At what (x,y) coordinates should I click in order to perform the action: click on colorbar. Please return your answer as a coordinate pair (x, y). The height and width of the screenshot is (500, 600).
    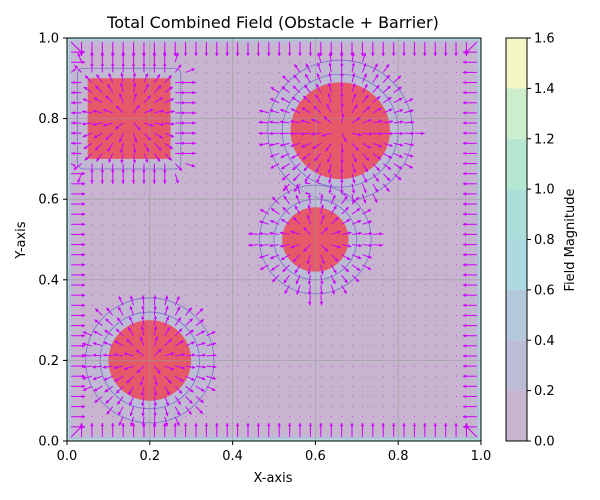
    Looking at the image, I should click on (516, 239).